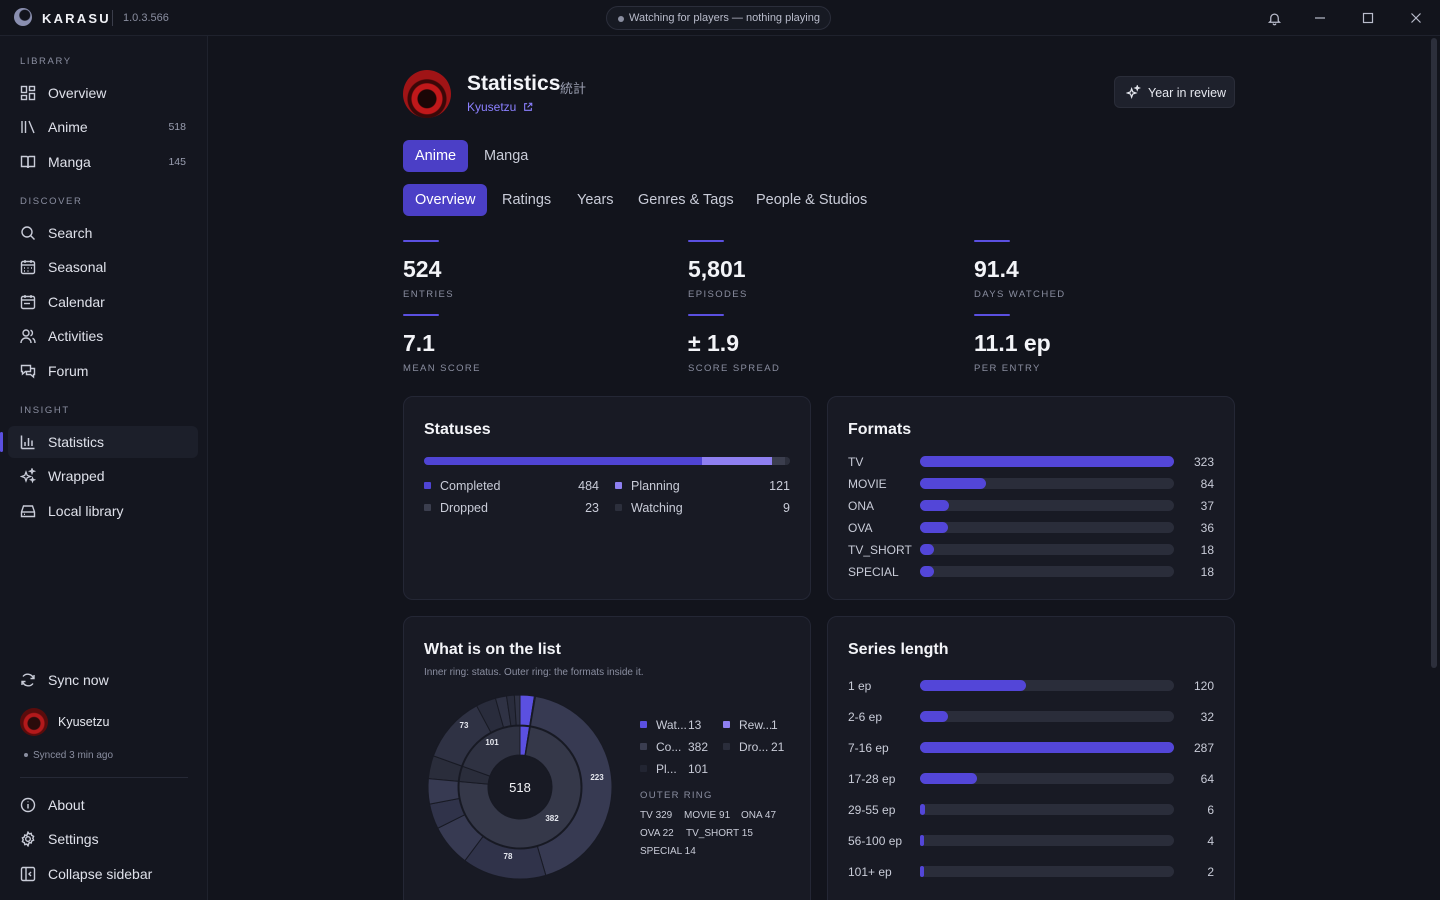 The image size is (1440, 900). I want to click on bar-label: SPECIAL, so click(873, 572).